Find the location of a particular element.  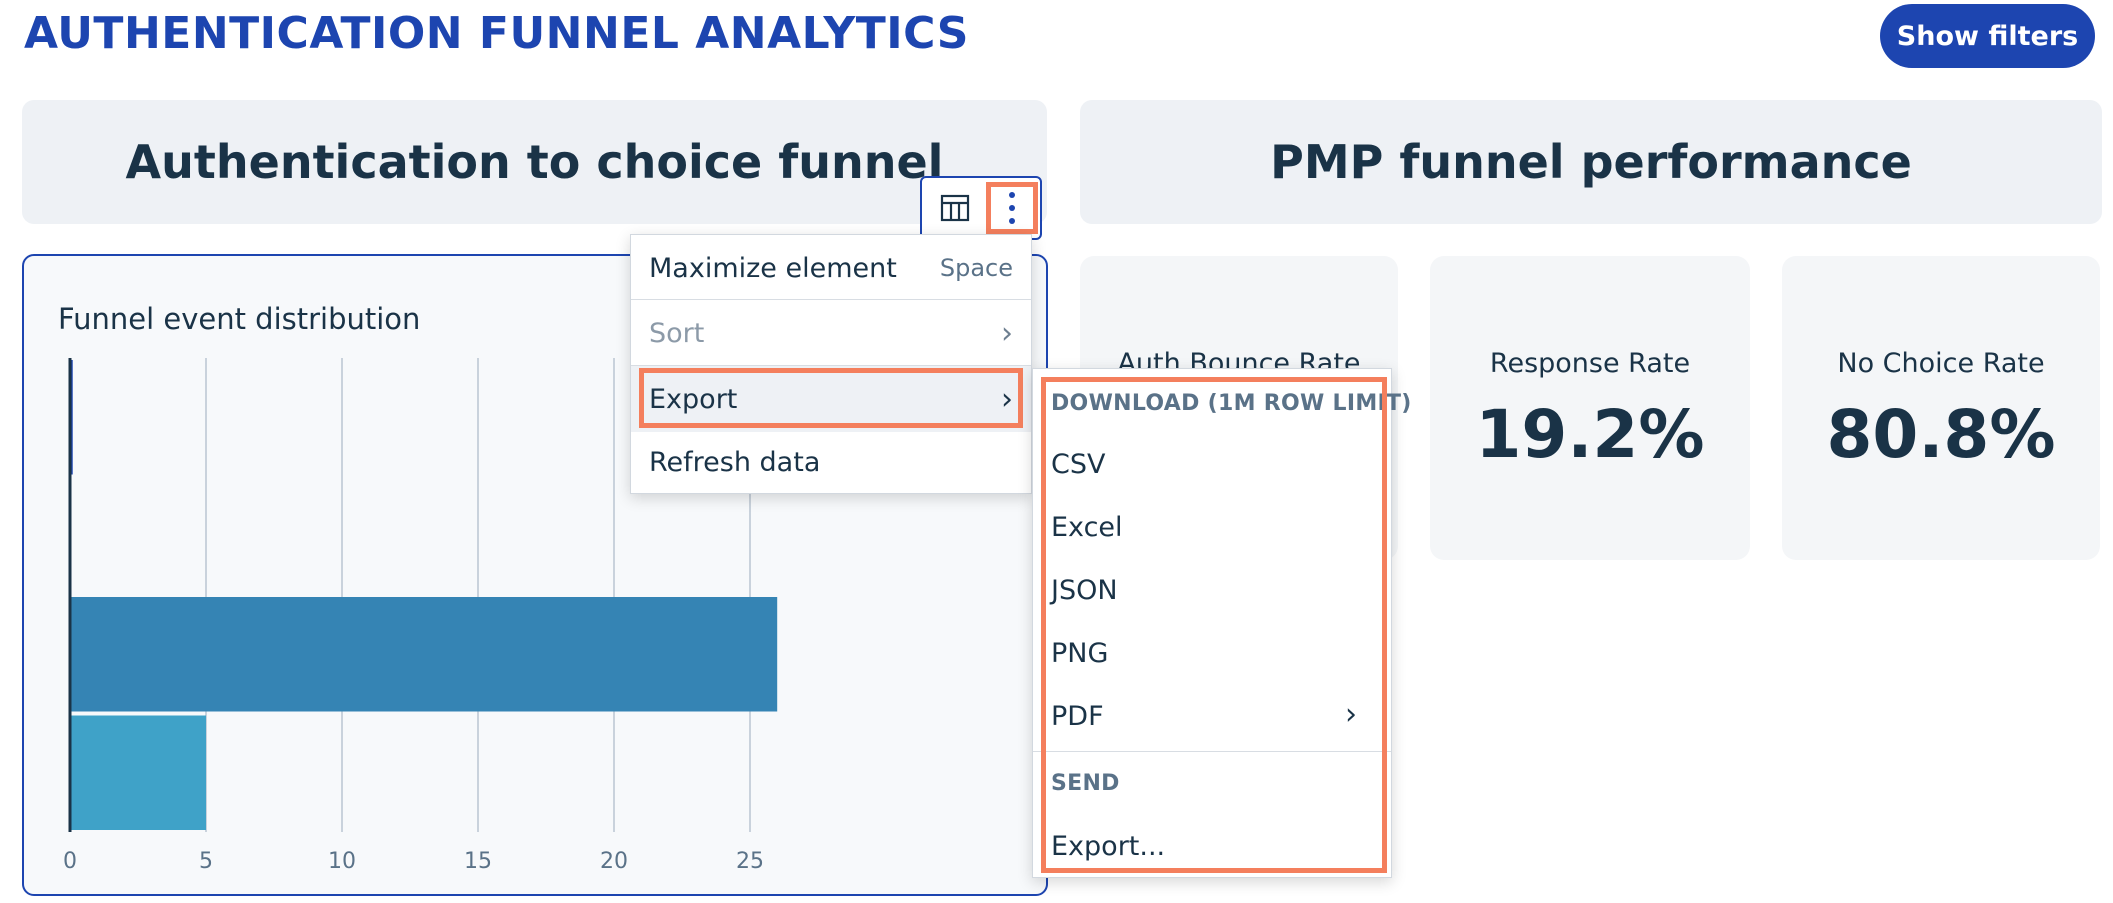

menu-item-sort: Sort › is located at coordinates (831, 333).